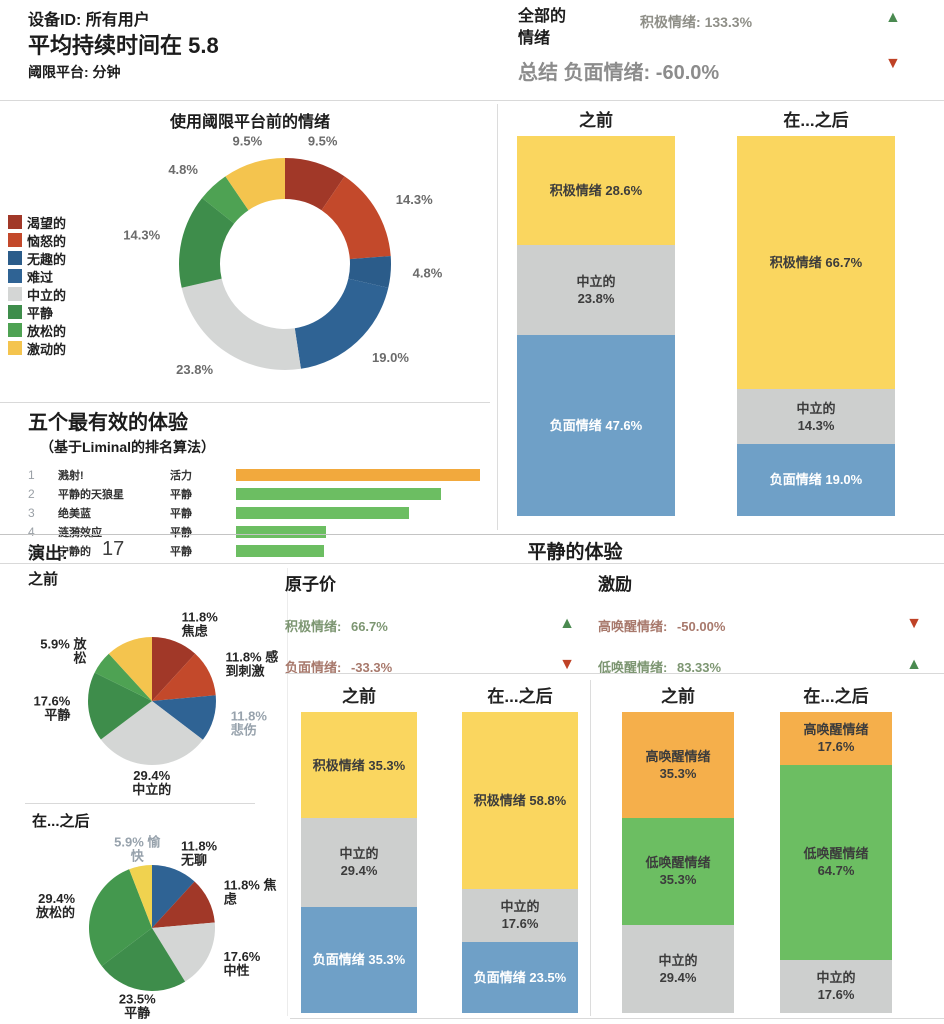  I want to click on slice-label: 5.9% 放松, so click(63, 651).